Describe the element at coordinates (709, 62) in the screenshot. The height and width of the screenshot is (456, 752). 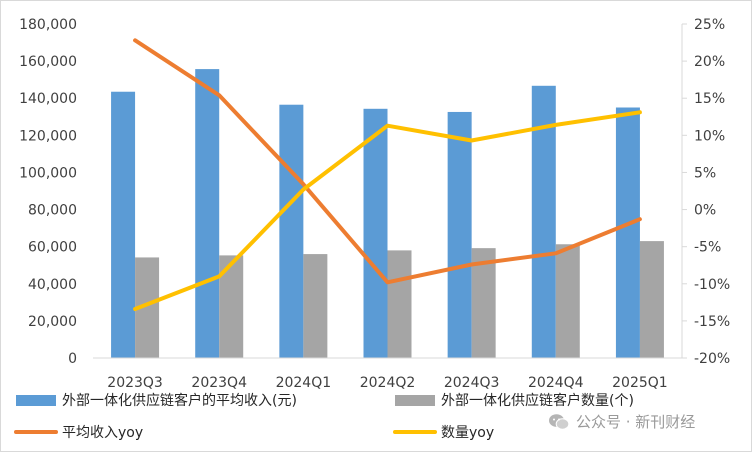
I see `y-right-tick-label: 20%` at that location.